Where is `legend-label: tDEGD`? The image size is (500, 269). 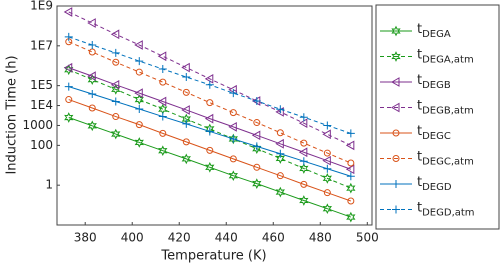 legend-label: tDEGD is located at coordinates (434, 184).